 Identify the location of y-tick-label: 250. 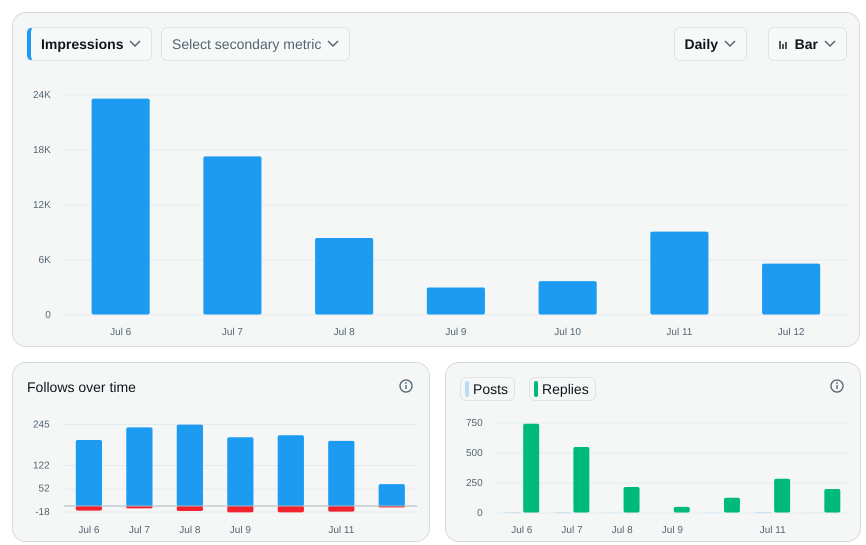
(475, 483).